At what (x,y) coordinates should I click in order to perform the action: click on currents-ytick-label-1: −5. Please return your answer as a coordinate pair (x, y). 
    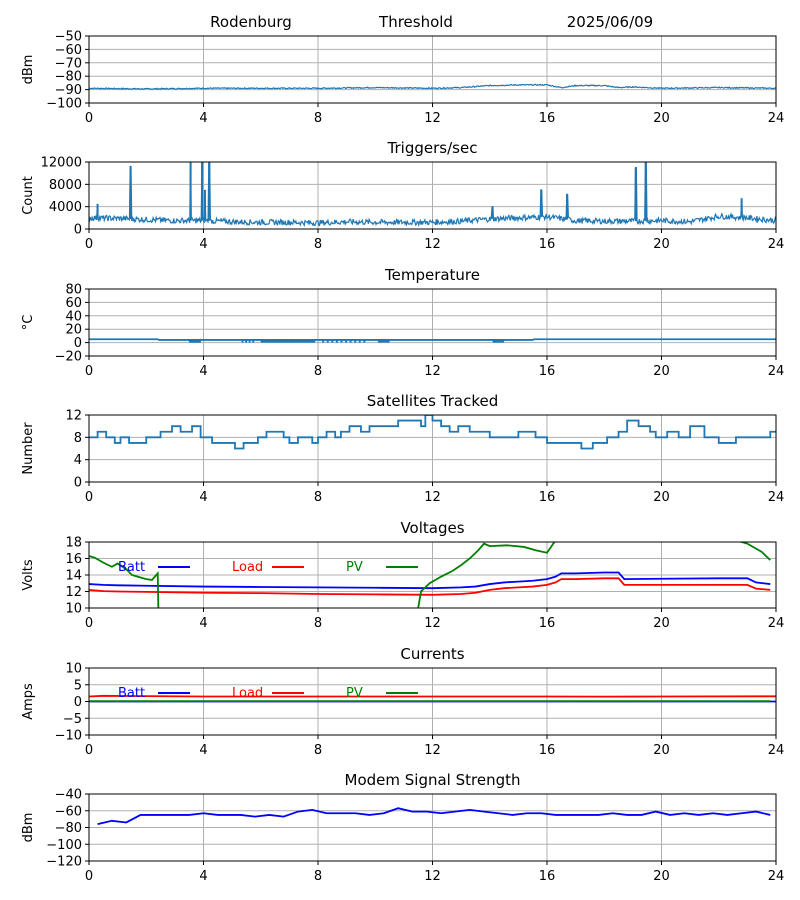
    Looking at the image, I should click on (72, 719).